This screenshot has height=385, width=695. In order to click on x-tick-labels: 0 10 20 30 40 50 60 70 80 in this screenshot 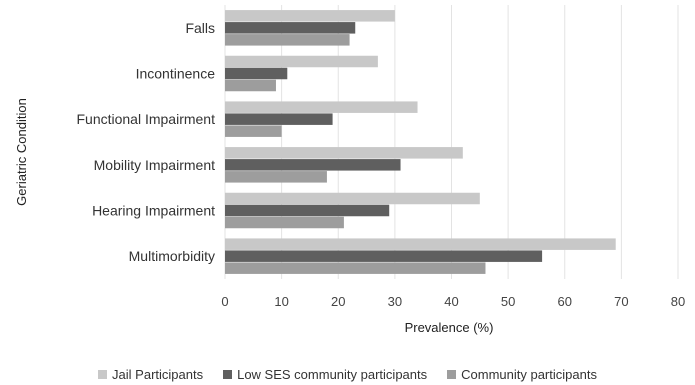, I will do `click(453, 301)`.